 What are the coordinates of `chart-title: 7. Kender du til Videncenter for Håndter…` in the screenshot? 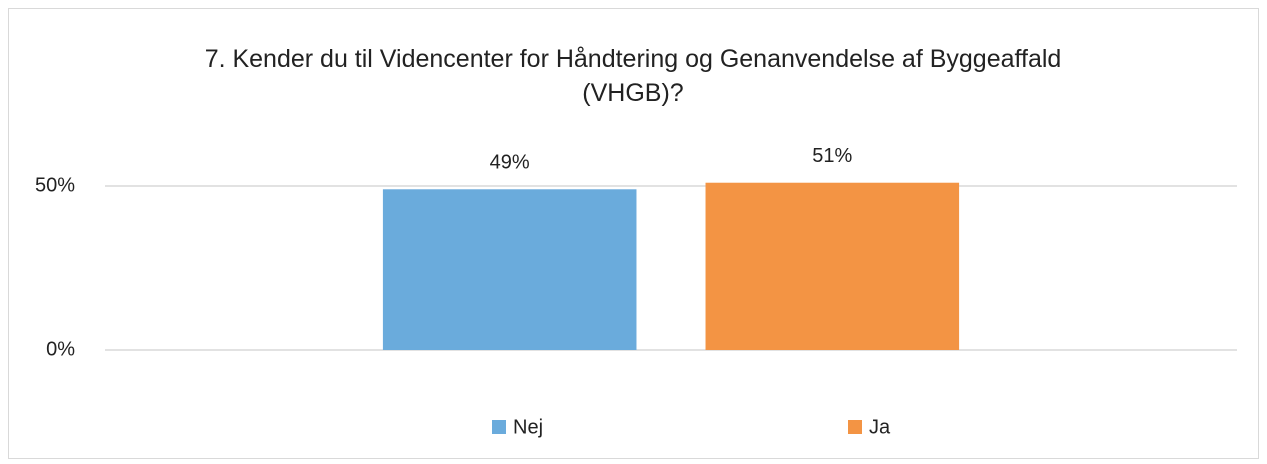 It's located at (633, 76).